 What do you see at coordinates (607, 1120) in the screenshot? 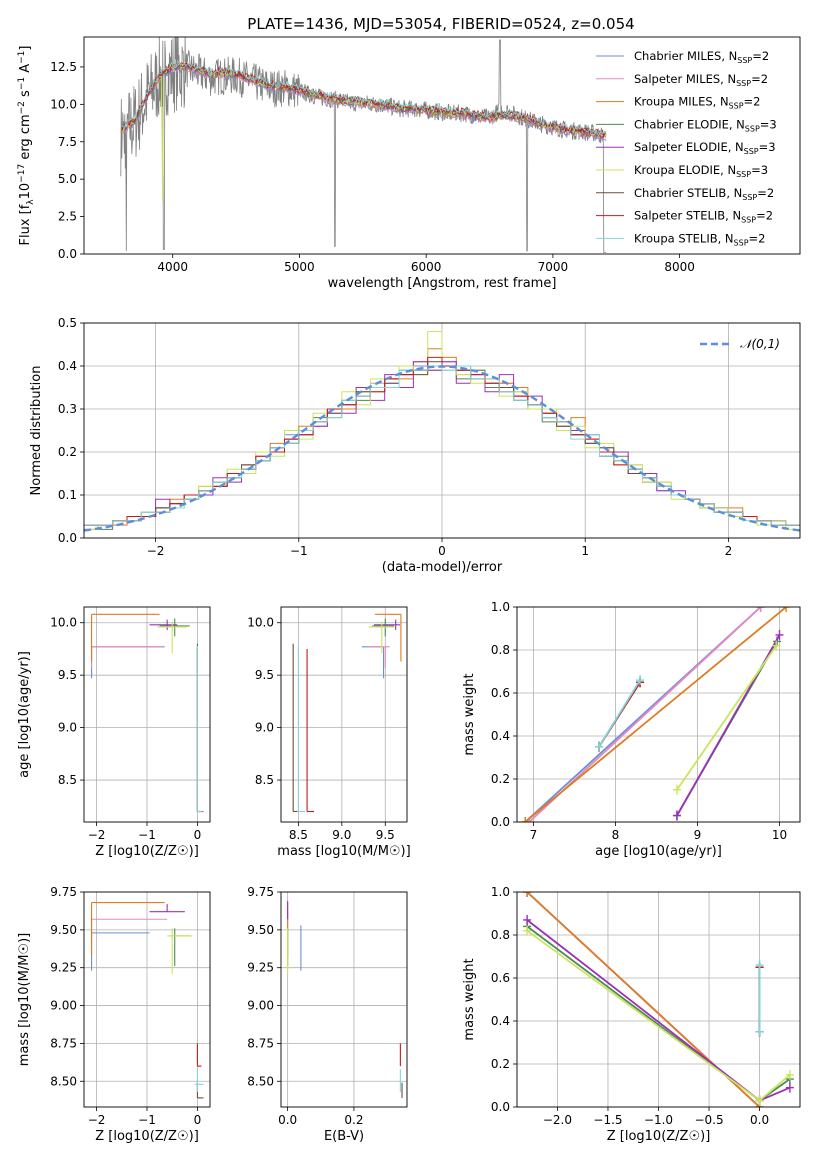
I see `x-tick-label: −1.5` at bounding box center [607, 1120].